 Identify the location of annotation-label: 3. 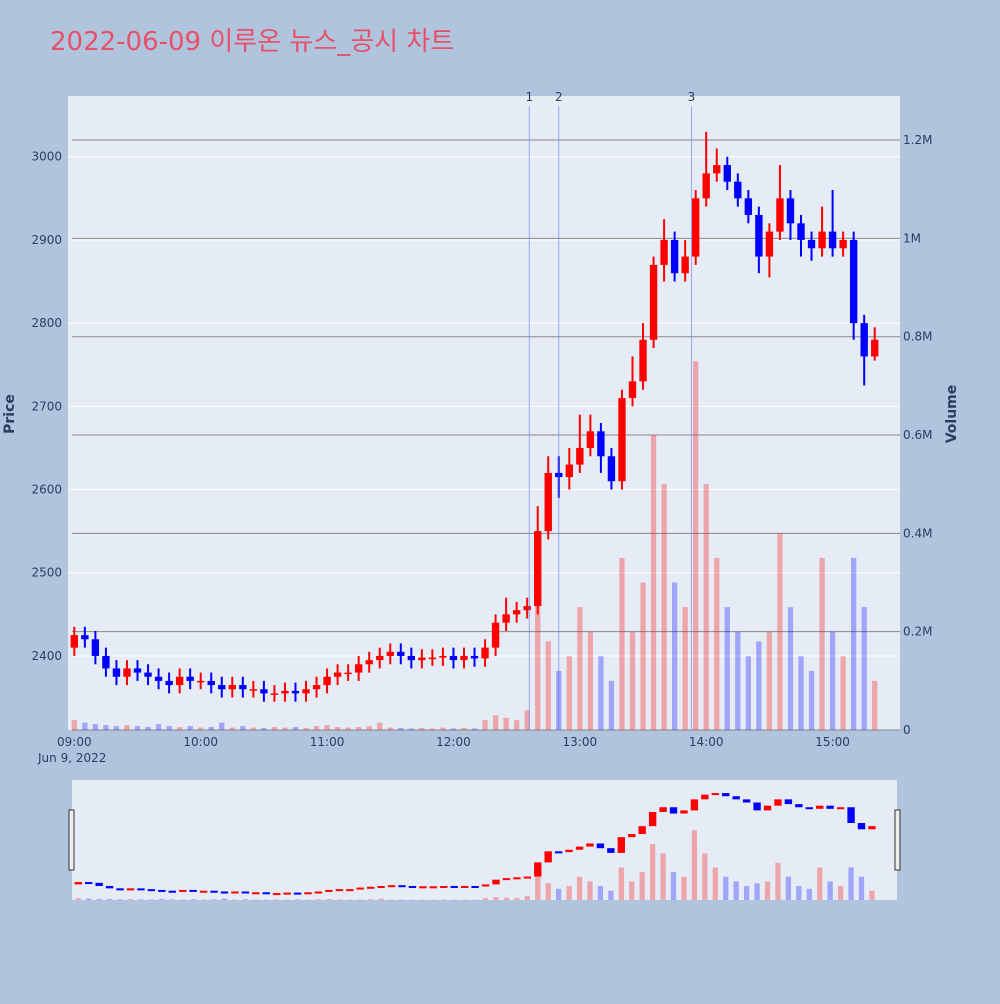
(692, 97).